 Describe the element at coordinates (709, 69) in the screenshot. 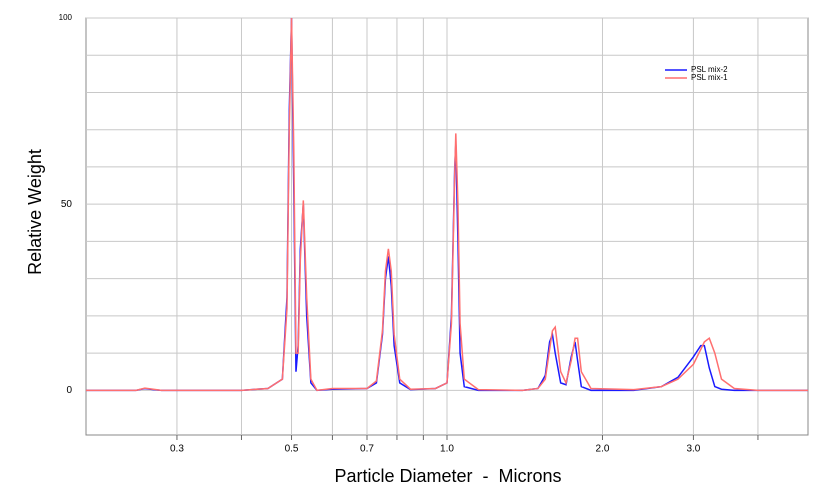

I see `legend-label: PSL mix-2` at that location.